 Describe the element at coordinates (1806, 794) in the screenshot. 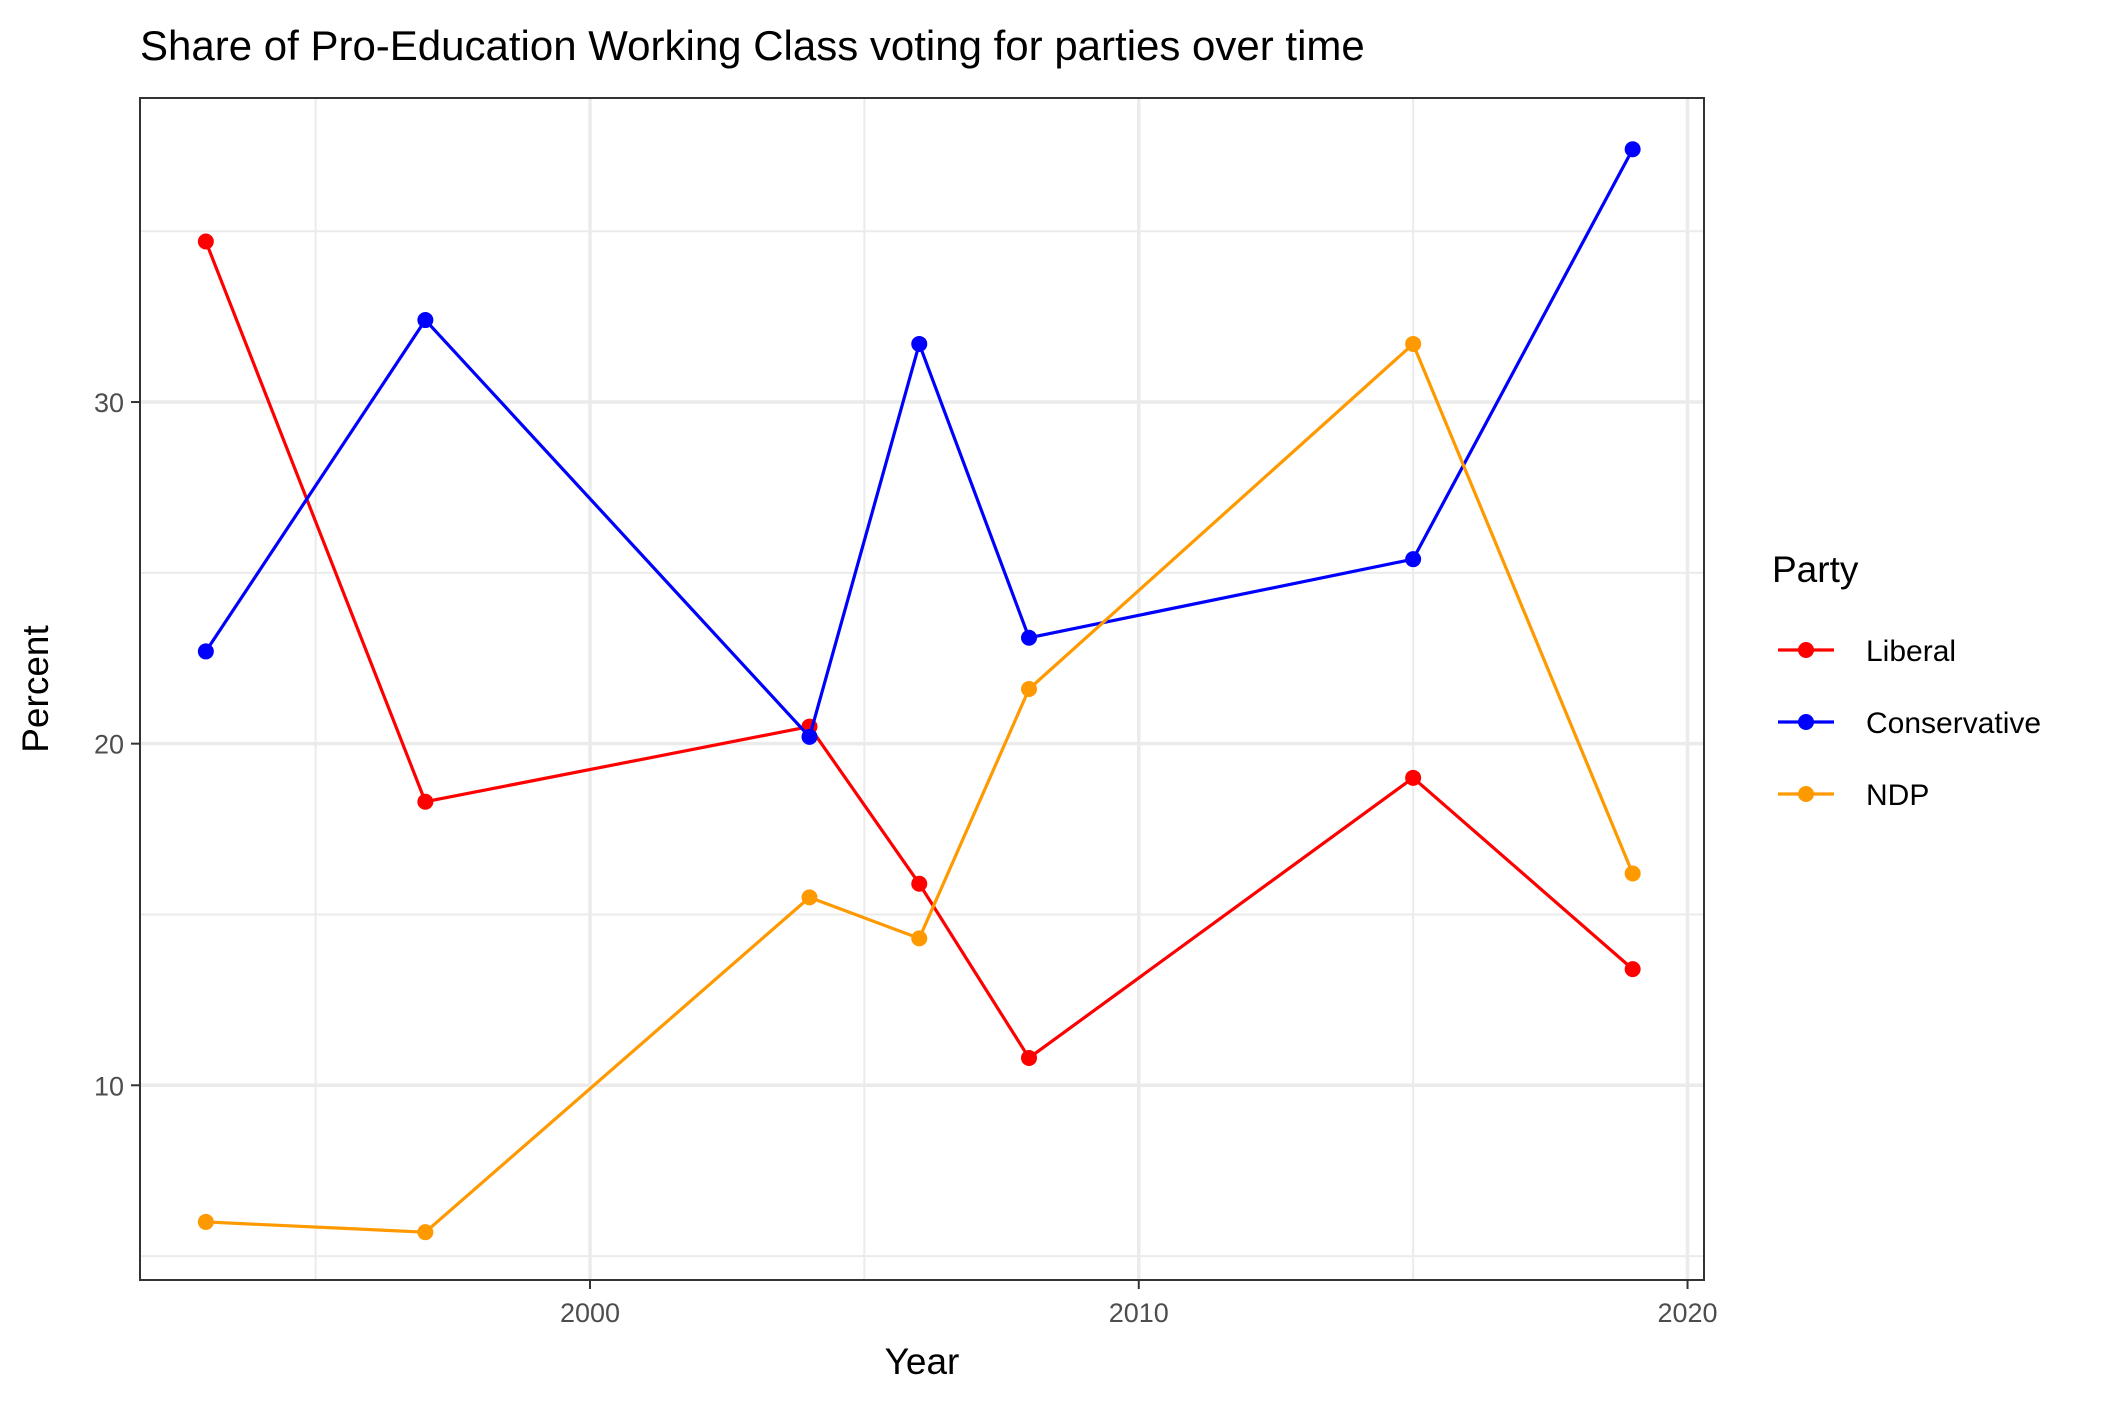

I see `legend-key-point-ndp` at that location.